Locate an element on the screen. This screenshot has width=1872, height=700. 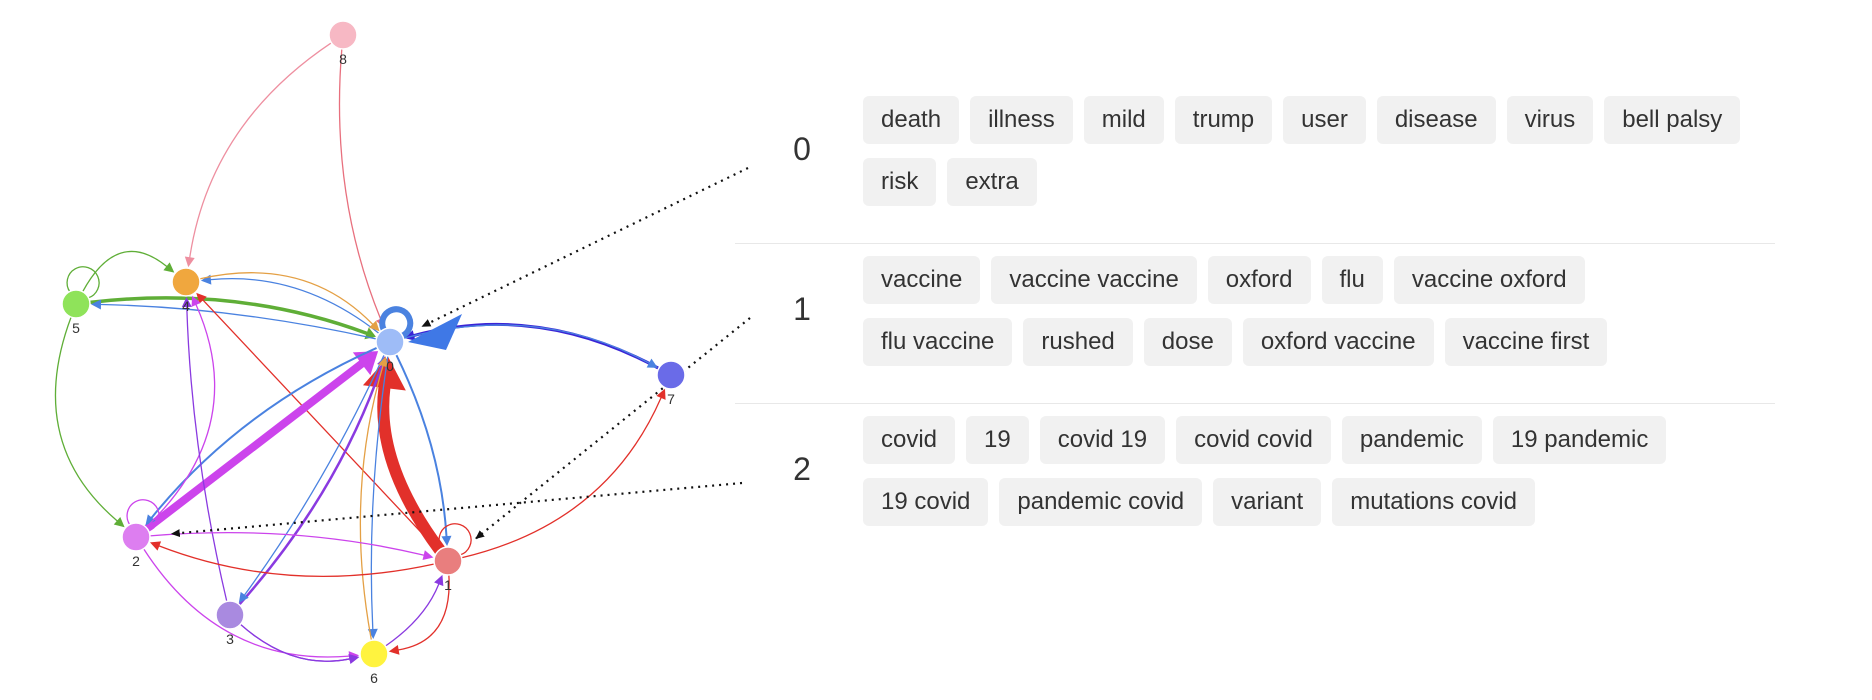
keyword-chip: rushed is located at coordinates (1078, 342).